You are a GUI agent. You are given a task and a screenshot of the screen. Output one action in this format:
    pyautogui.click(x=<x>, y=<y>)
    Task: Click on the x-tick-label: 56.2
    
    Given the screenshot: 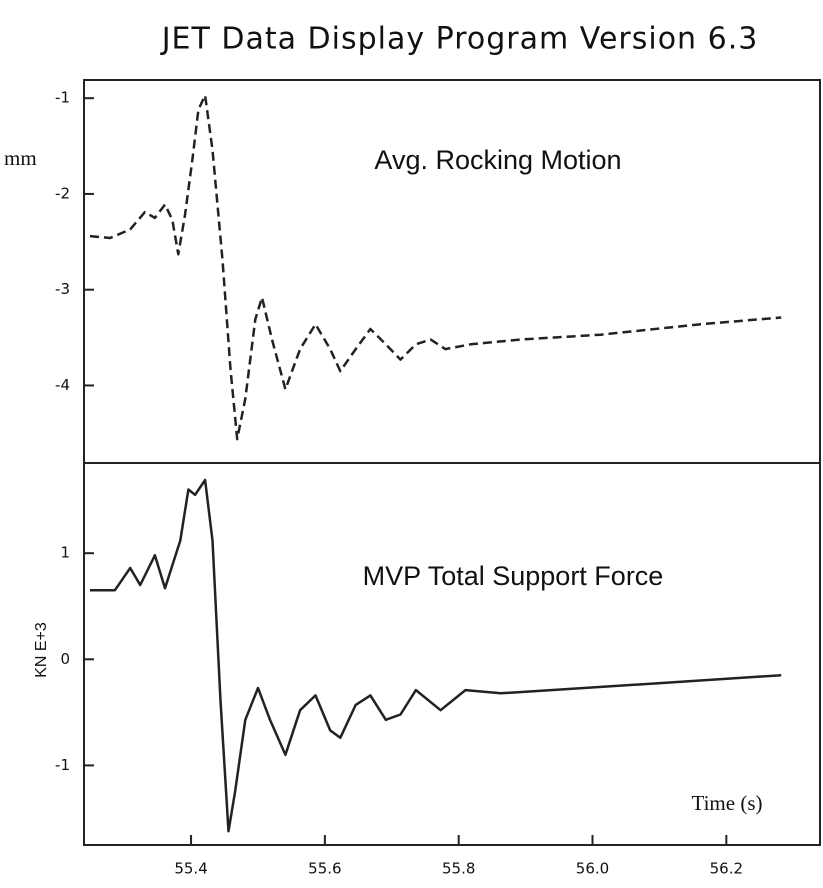 What is the action you would take?
    pyautogui.click(x=726, y=869)
    